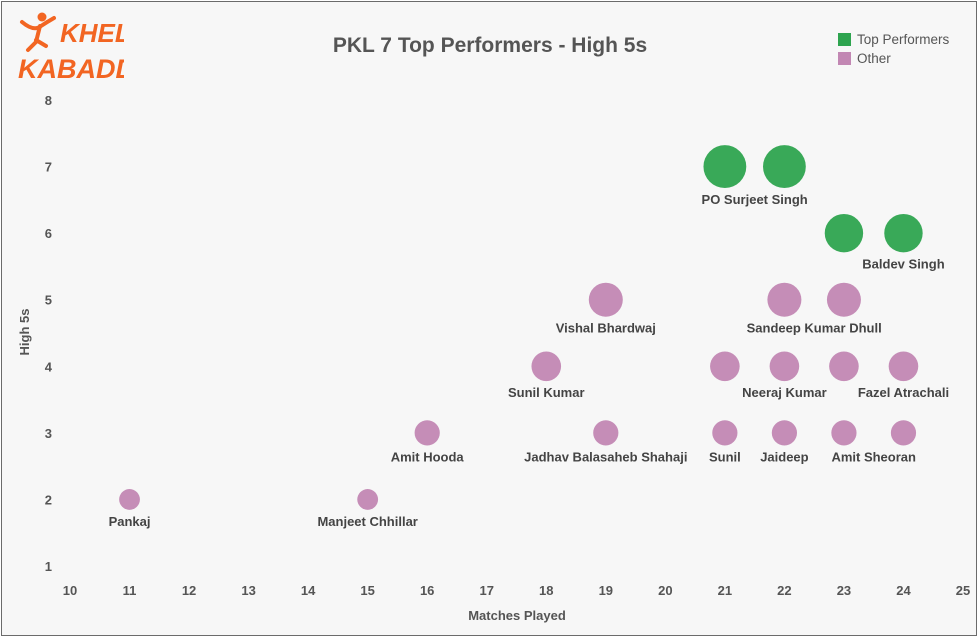 This screenshot has height=639, width=980. What do you see at coordinates (516, 590) in the screenshot?
I see `x-axis: 10 11 12 13 14 15 16 17 18 19 20 21 22 23 24 25` at bounding box center [516, 590].